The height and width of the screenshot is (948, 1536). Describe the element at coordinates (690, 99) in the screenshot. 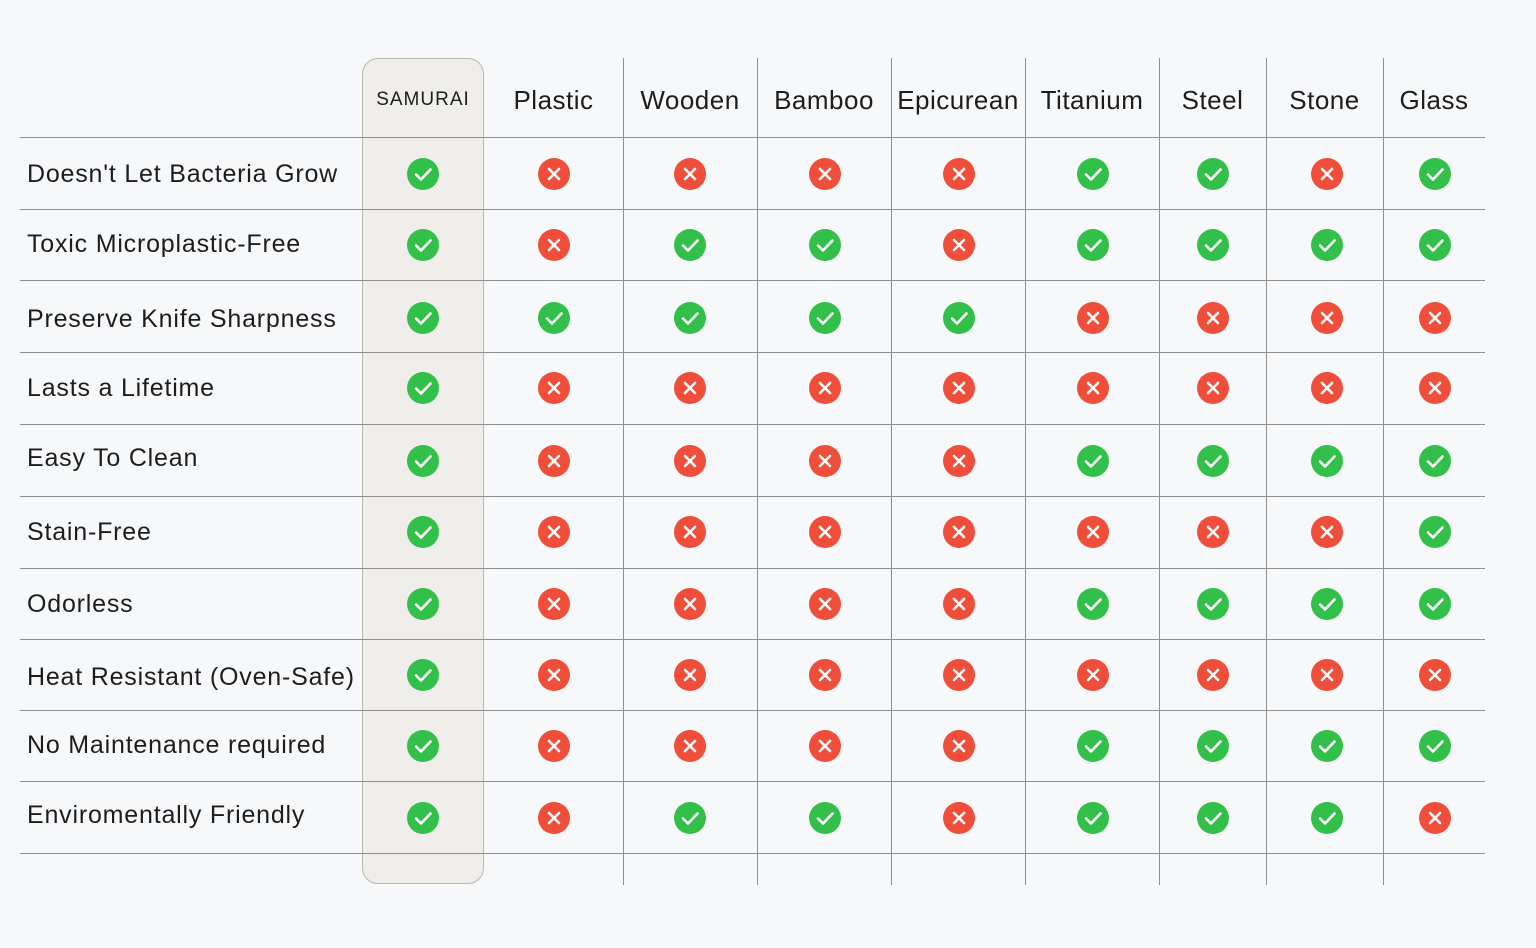

I see `column-header-wooden: Wooden` at that location.